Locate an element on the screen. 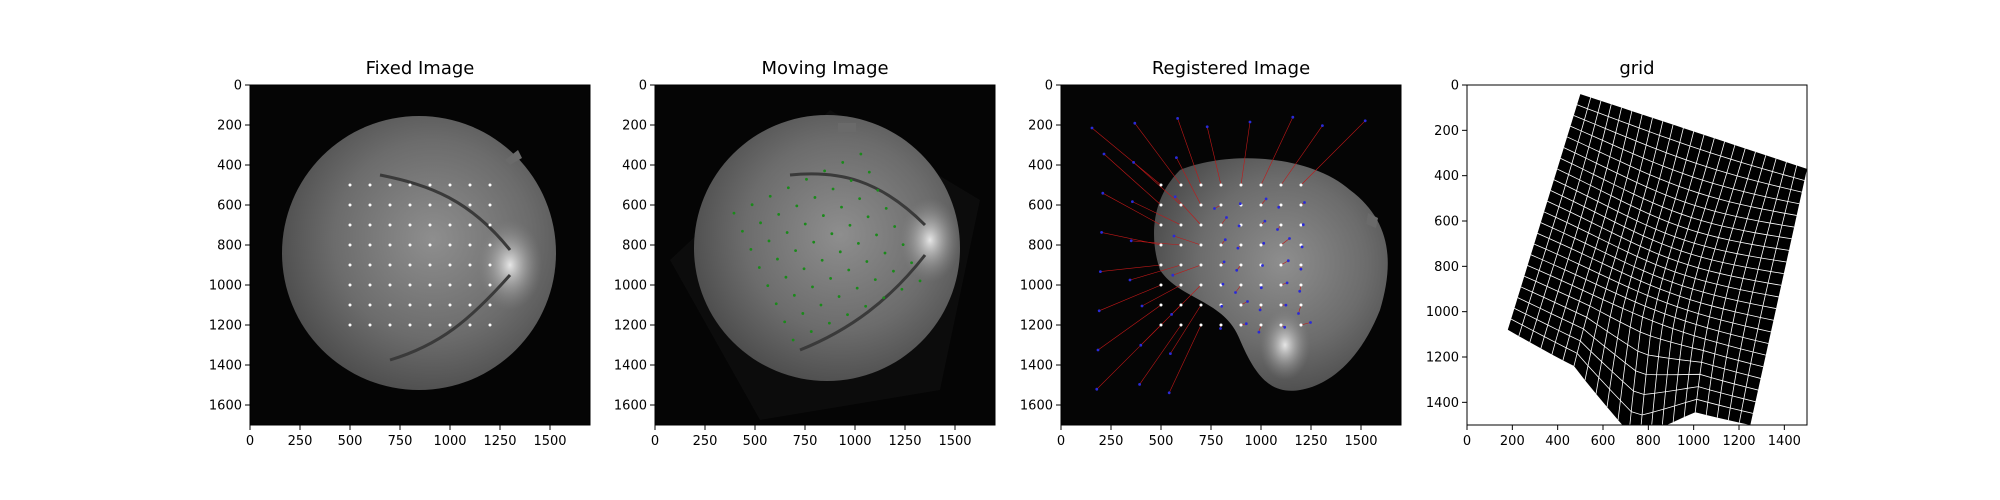 This screenshot has width=2000, height=500. y-tick-label: 200 is located at coordinates (634, 126).